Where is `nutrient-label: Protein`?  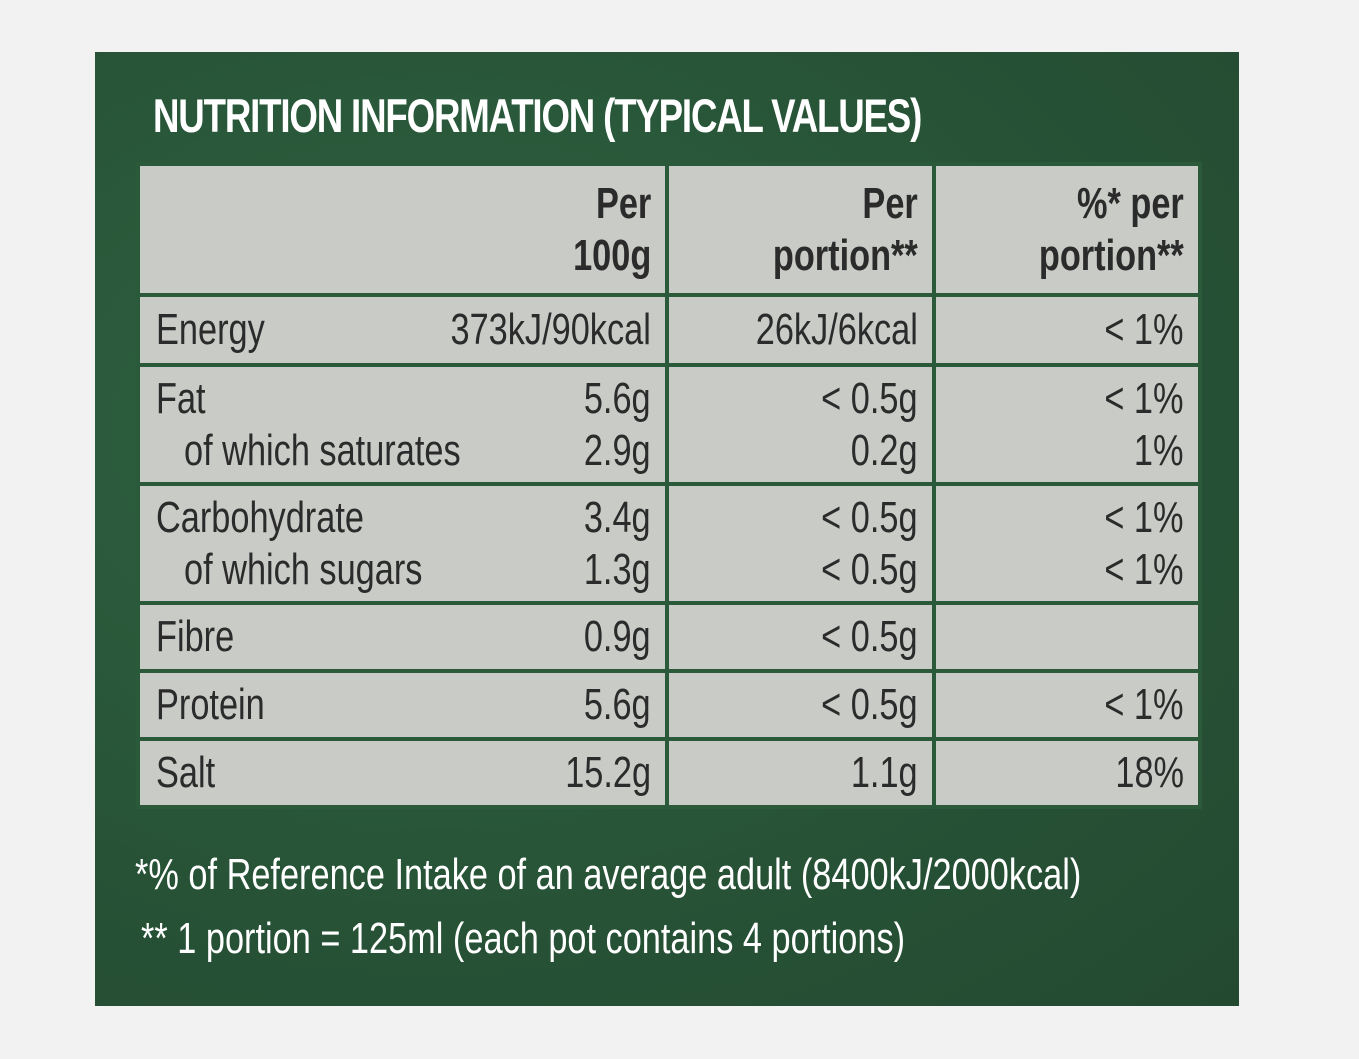
nutrient-label: Protein is located at coordinates (210, 704).